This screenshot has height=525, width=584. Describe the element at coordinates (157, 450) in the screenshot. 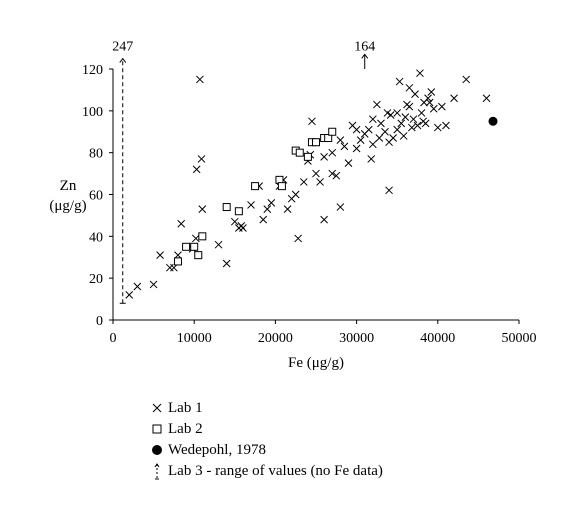

I see `filled-circle-marker-icon` at that location.